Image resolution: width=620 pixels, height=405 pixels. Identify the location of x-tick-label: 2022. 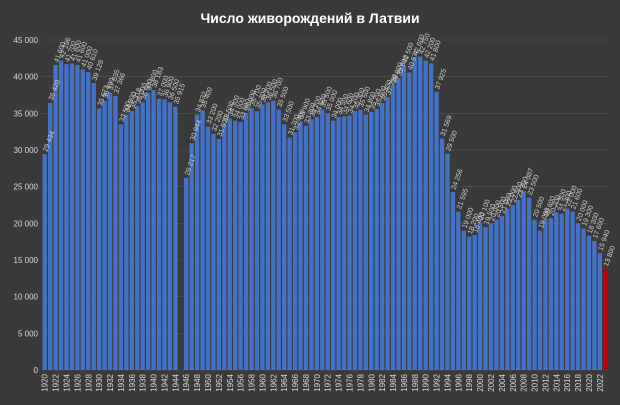
(600, 382).